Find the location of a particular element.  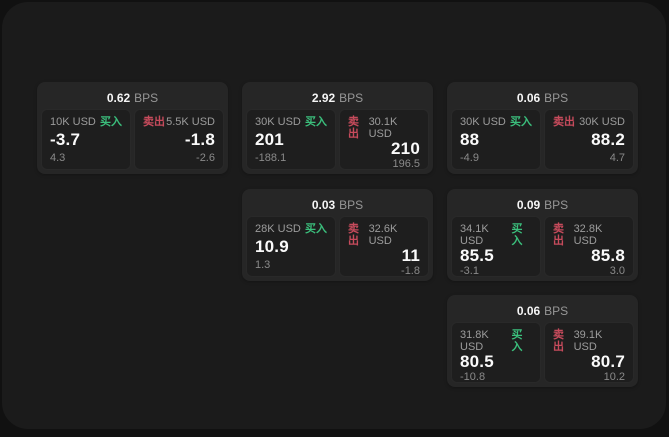

sell-price-value: 88.2 is located at coordinates (608, 139).